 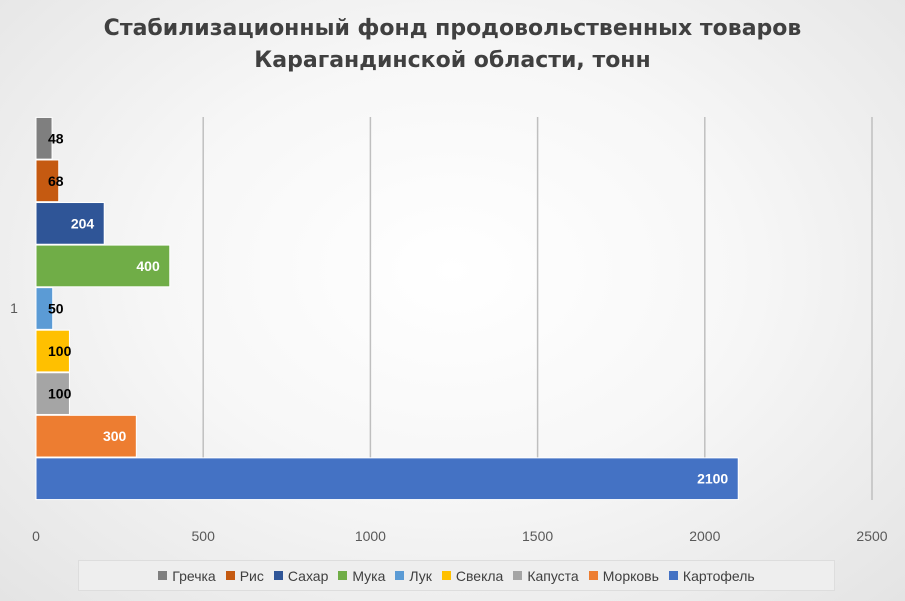 I want to click on legend-label: Сахар, so click(x=308, y=575).